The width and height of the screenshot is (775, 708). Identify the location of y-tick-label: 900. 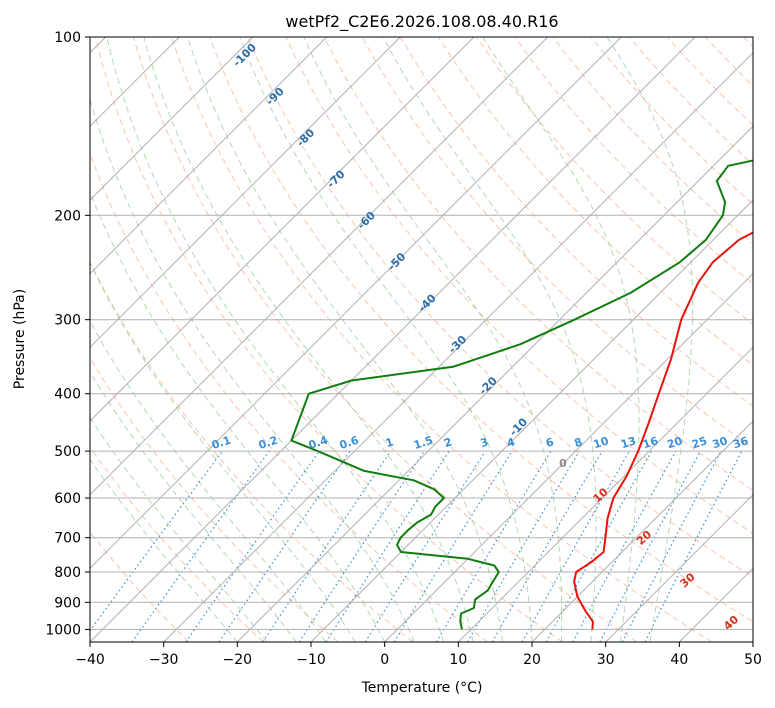
(67, 603).